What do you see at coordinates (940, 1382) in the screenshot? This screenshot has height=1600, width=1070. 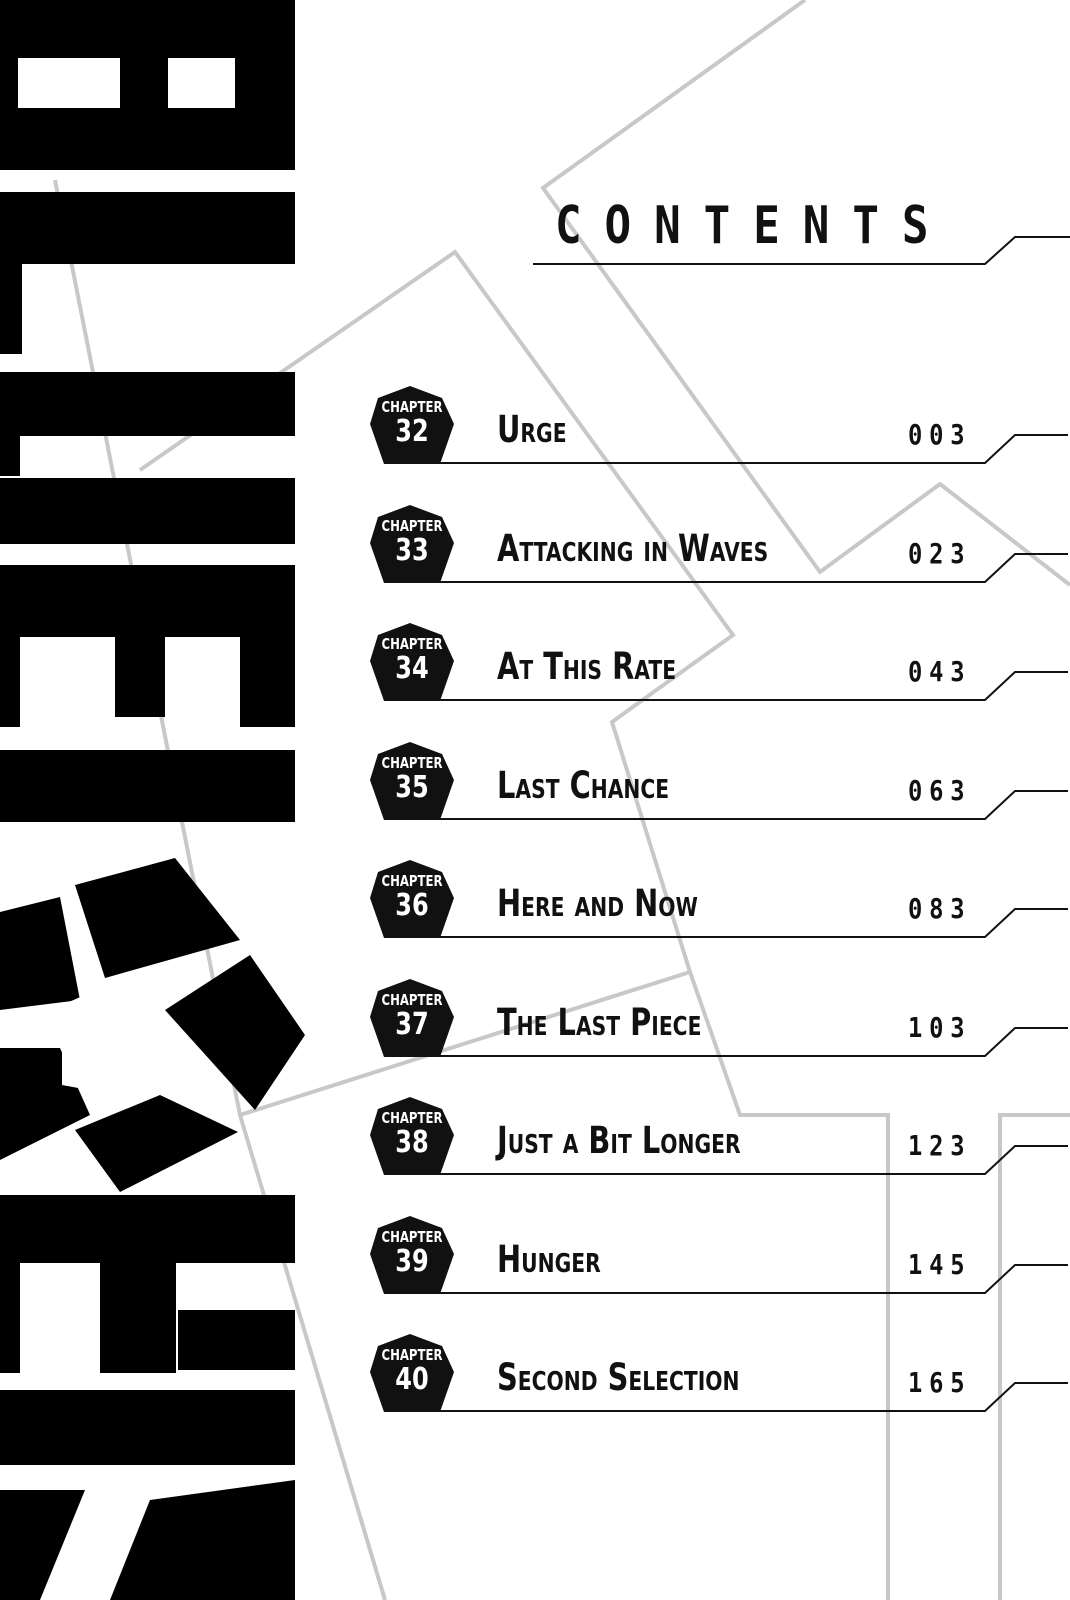 I see `page-number: 165` at bounding box center [940, 1382].